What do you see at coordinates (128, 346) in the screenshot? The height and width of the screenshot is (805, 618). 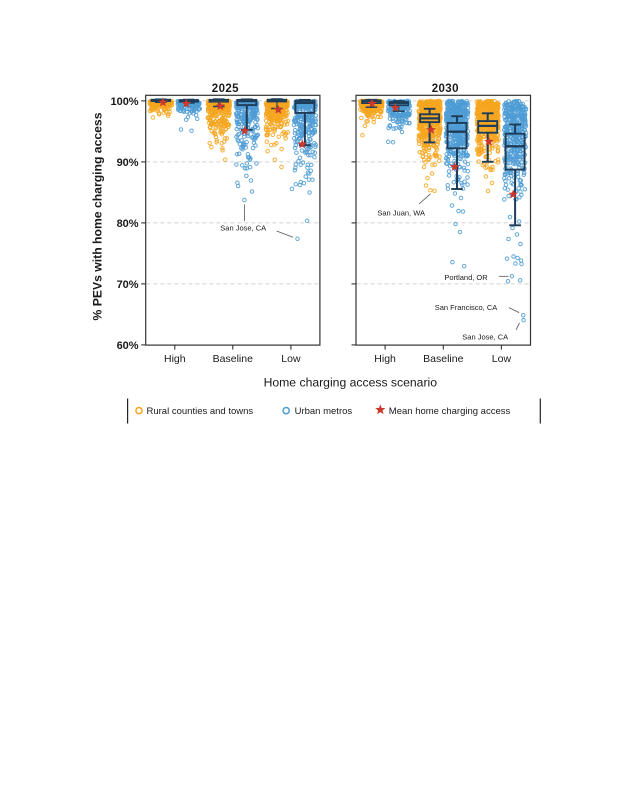 I see `svg-text: 60%` at bounding box center [128, 346].